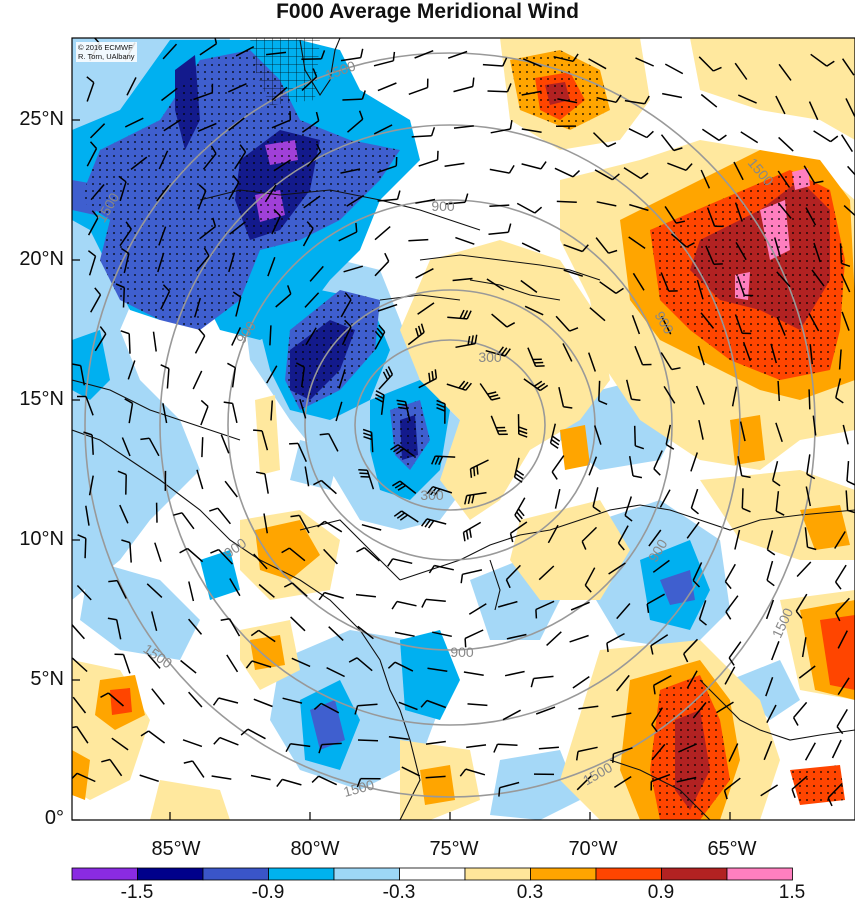  Describe the element at coordinates (32, 818) in the screenshot. I see `lat-label: 0°` at that location.